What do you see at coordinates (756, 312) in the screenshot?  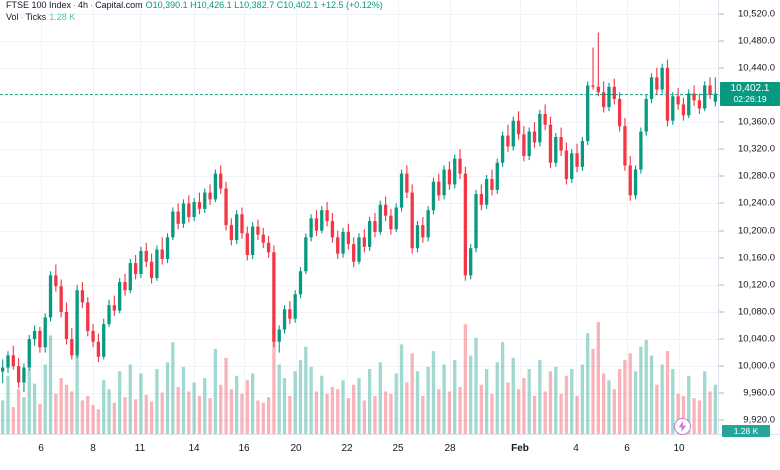 I see `price-tick-label: 10,080.0` at bounding box center [756, 312].